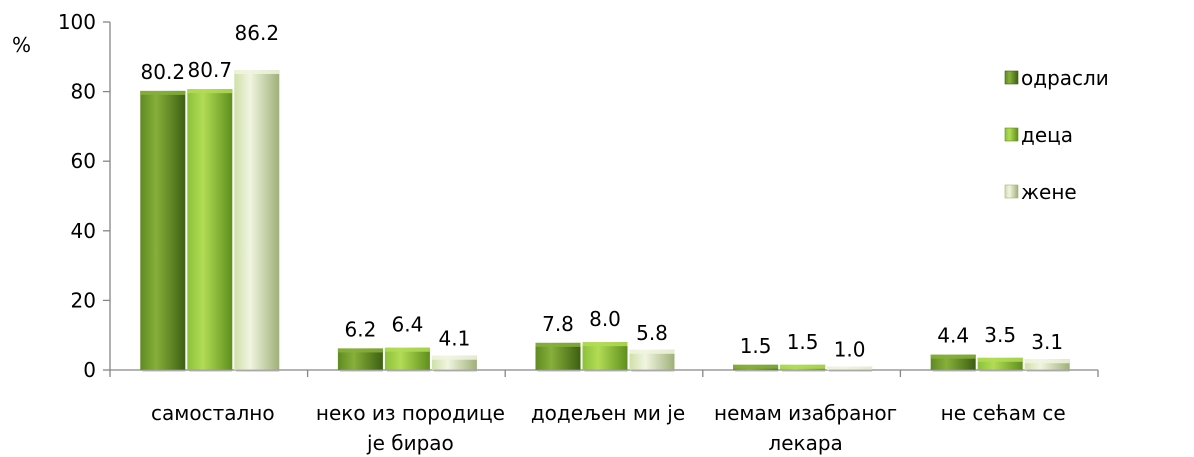 The height and width of the screenshot is (457, 1194). Describe the element at coordinates (1047, 342) in the screenshot. I see `data-label: 3.1` at that location.